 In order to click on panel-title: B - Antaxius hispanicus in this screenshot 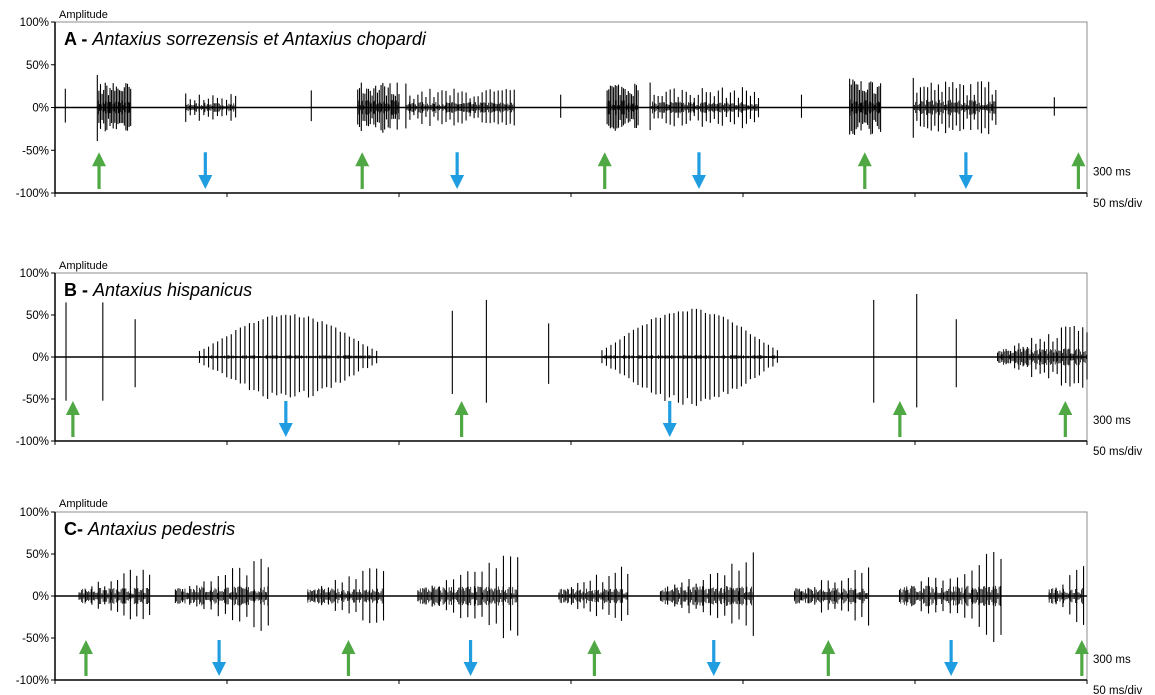, I will do `click(158, 290)`.